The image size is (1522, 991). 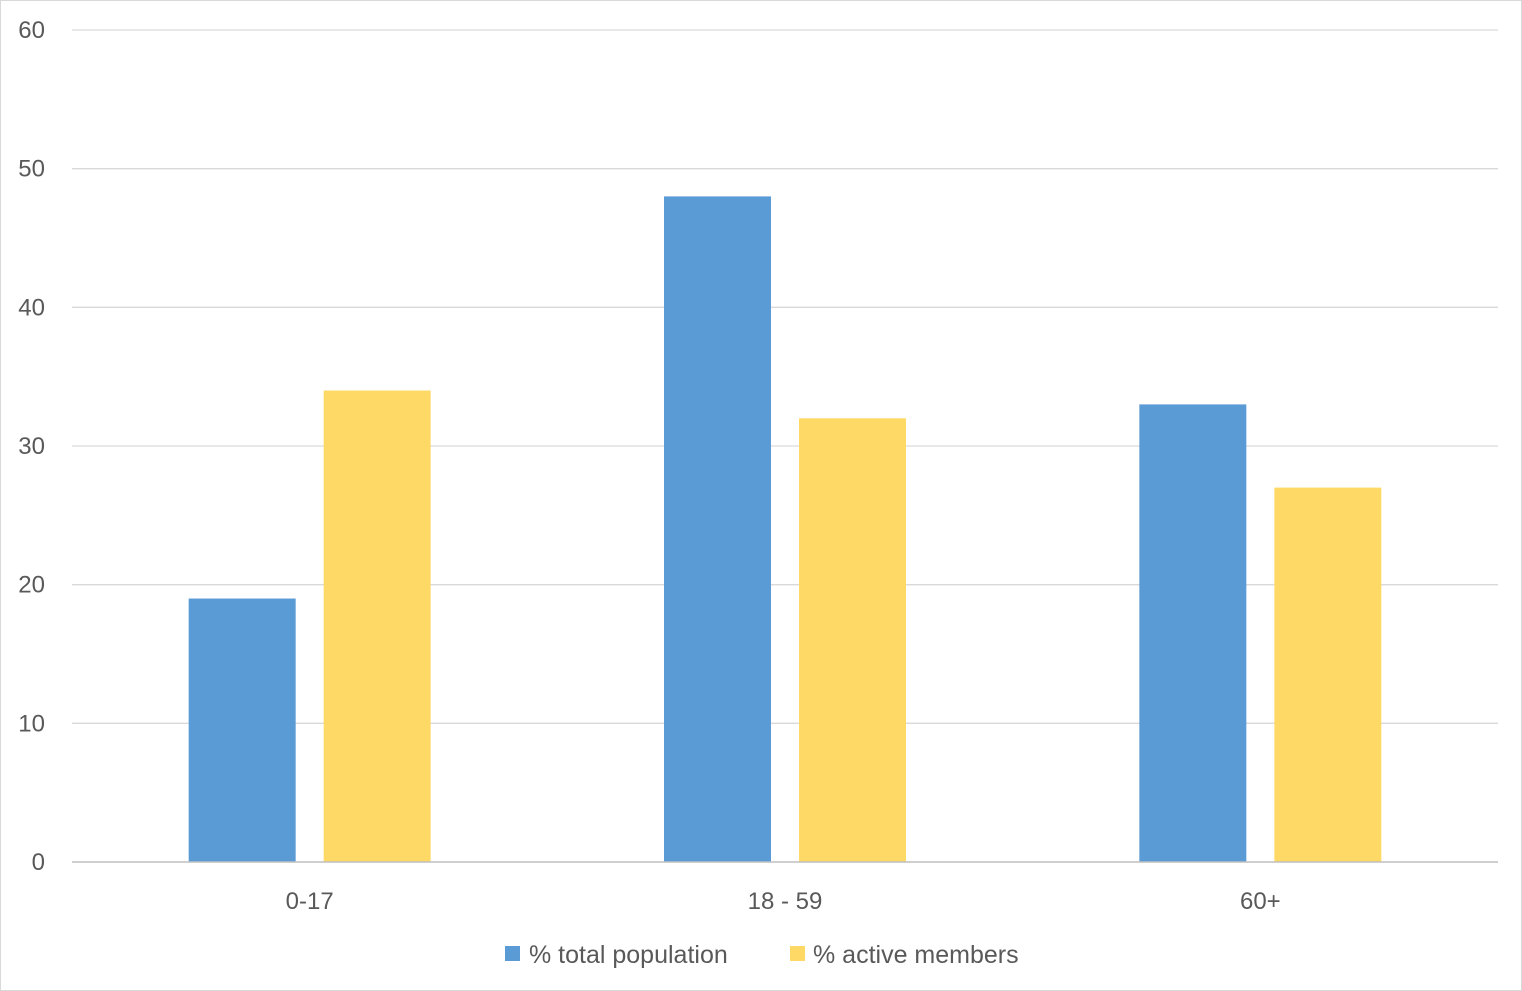 I want to click on legend: % total population % active members, so click(x=762, y=955).